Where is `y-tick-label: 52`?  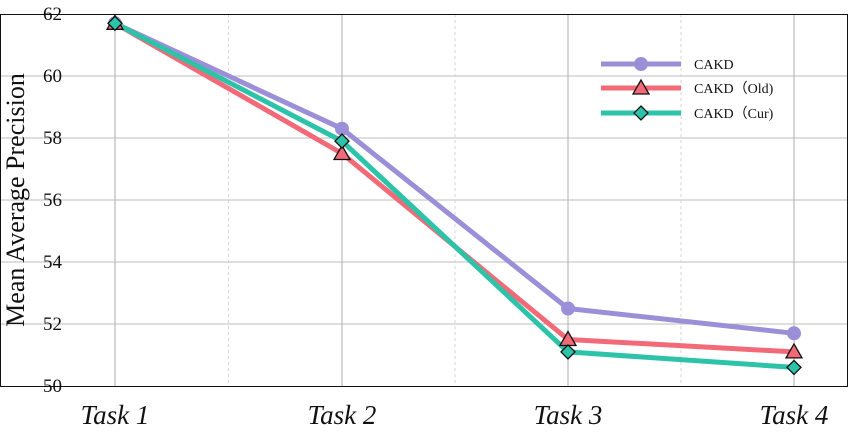 y-tick-label: 52 is located at coordinates (52, 324).